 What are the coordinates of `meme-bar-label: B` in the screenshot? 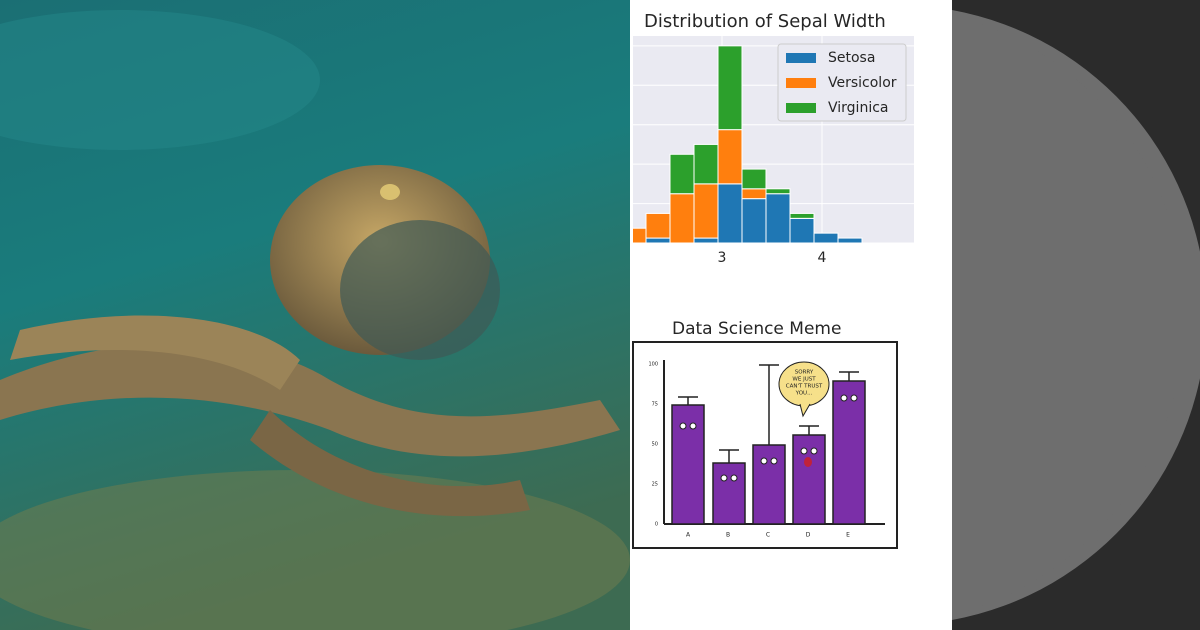 It's located at (728, 535).